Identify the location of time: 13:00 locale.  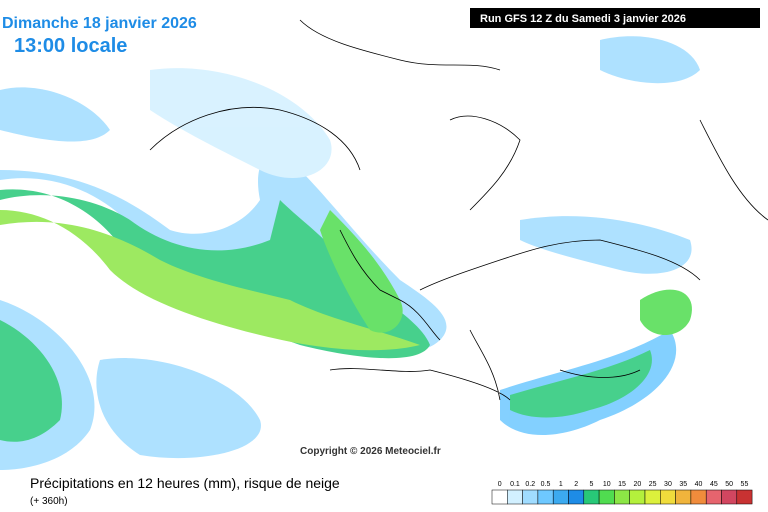
(70, 46).